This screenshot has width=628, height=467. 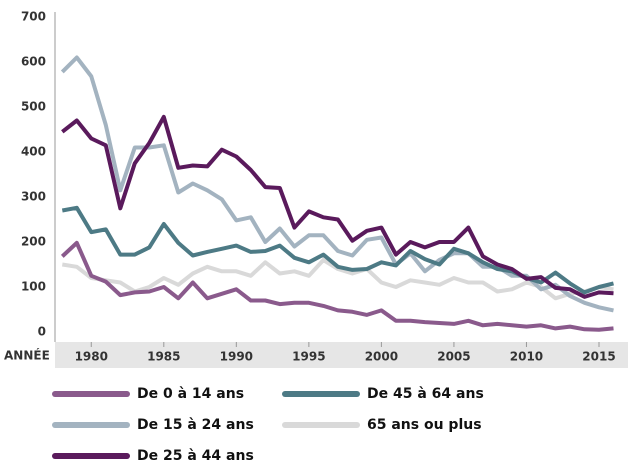 I want to click on series-line, so click(x=337, y=279).